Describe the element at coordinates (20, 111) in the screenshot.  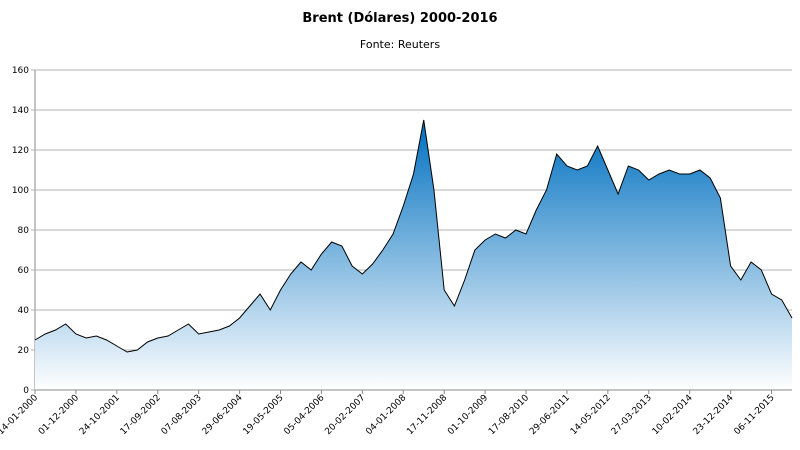
I see `y-tick-label: 140` at that location.